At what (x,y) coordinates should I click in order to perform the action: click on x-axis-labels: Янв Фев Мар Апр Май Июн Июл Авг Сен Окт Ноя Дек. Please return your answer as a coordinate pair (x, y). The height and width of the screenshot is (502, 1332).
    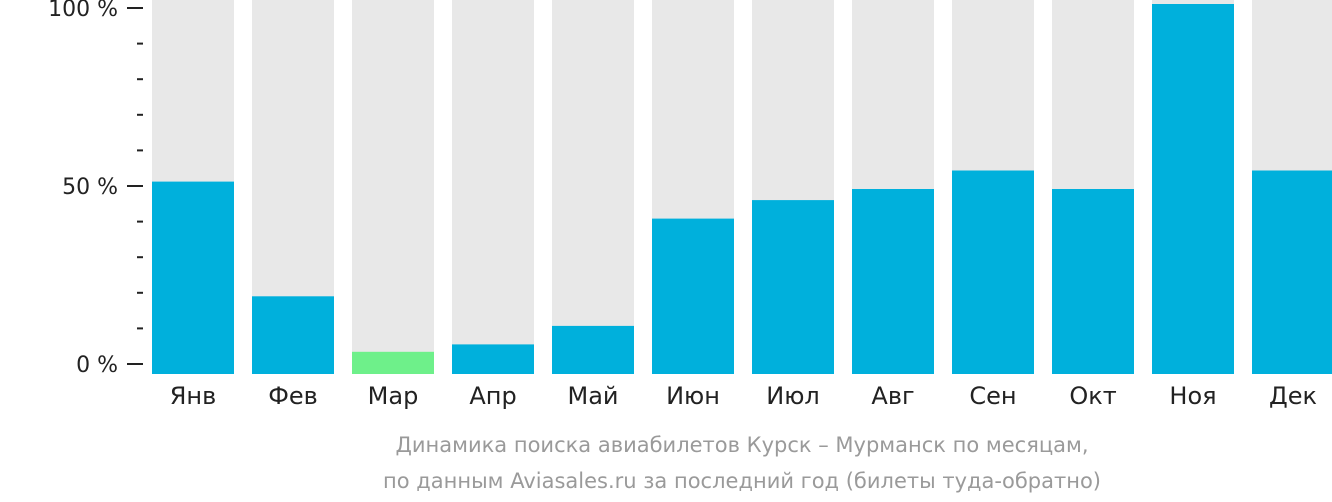
    Looking at the image, I should click on (743, 396).